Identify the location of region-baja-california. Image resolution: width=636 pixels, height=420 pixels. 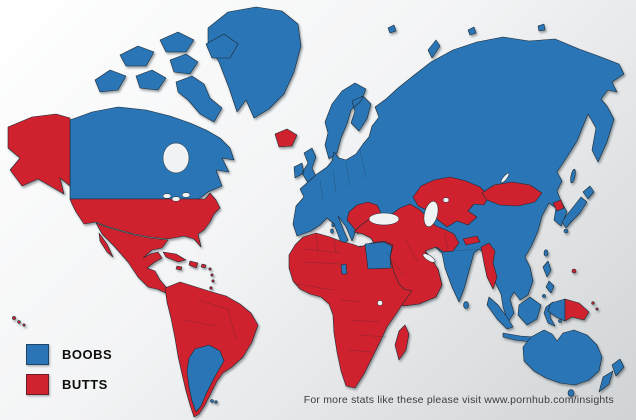
(106, 245).